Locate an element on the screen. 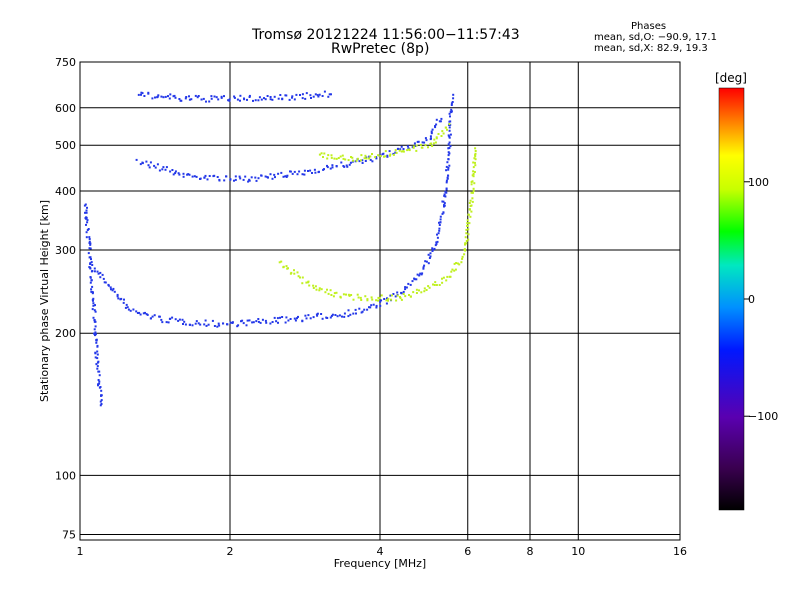 The width and height of the screenshot is (800, 600). x-tick-label: 8 is located at coordinates (530, 551).